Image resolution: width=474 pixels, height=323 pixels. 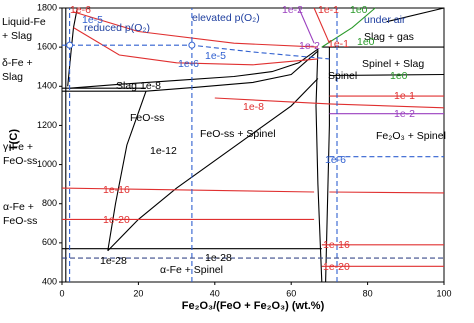 I want to click on annotation: Spinel + Slag, so click(x=393, y=64).